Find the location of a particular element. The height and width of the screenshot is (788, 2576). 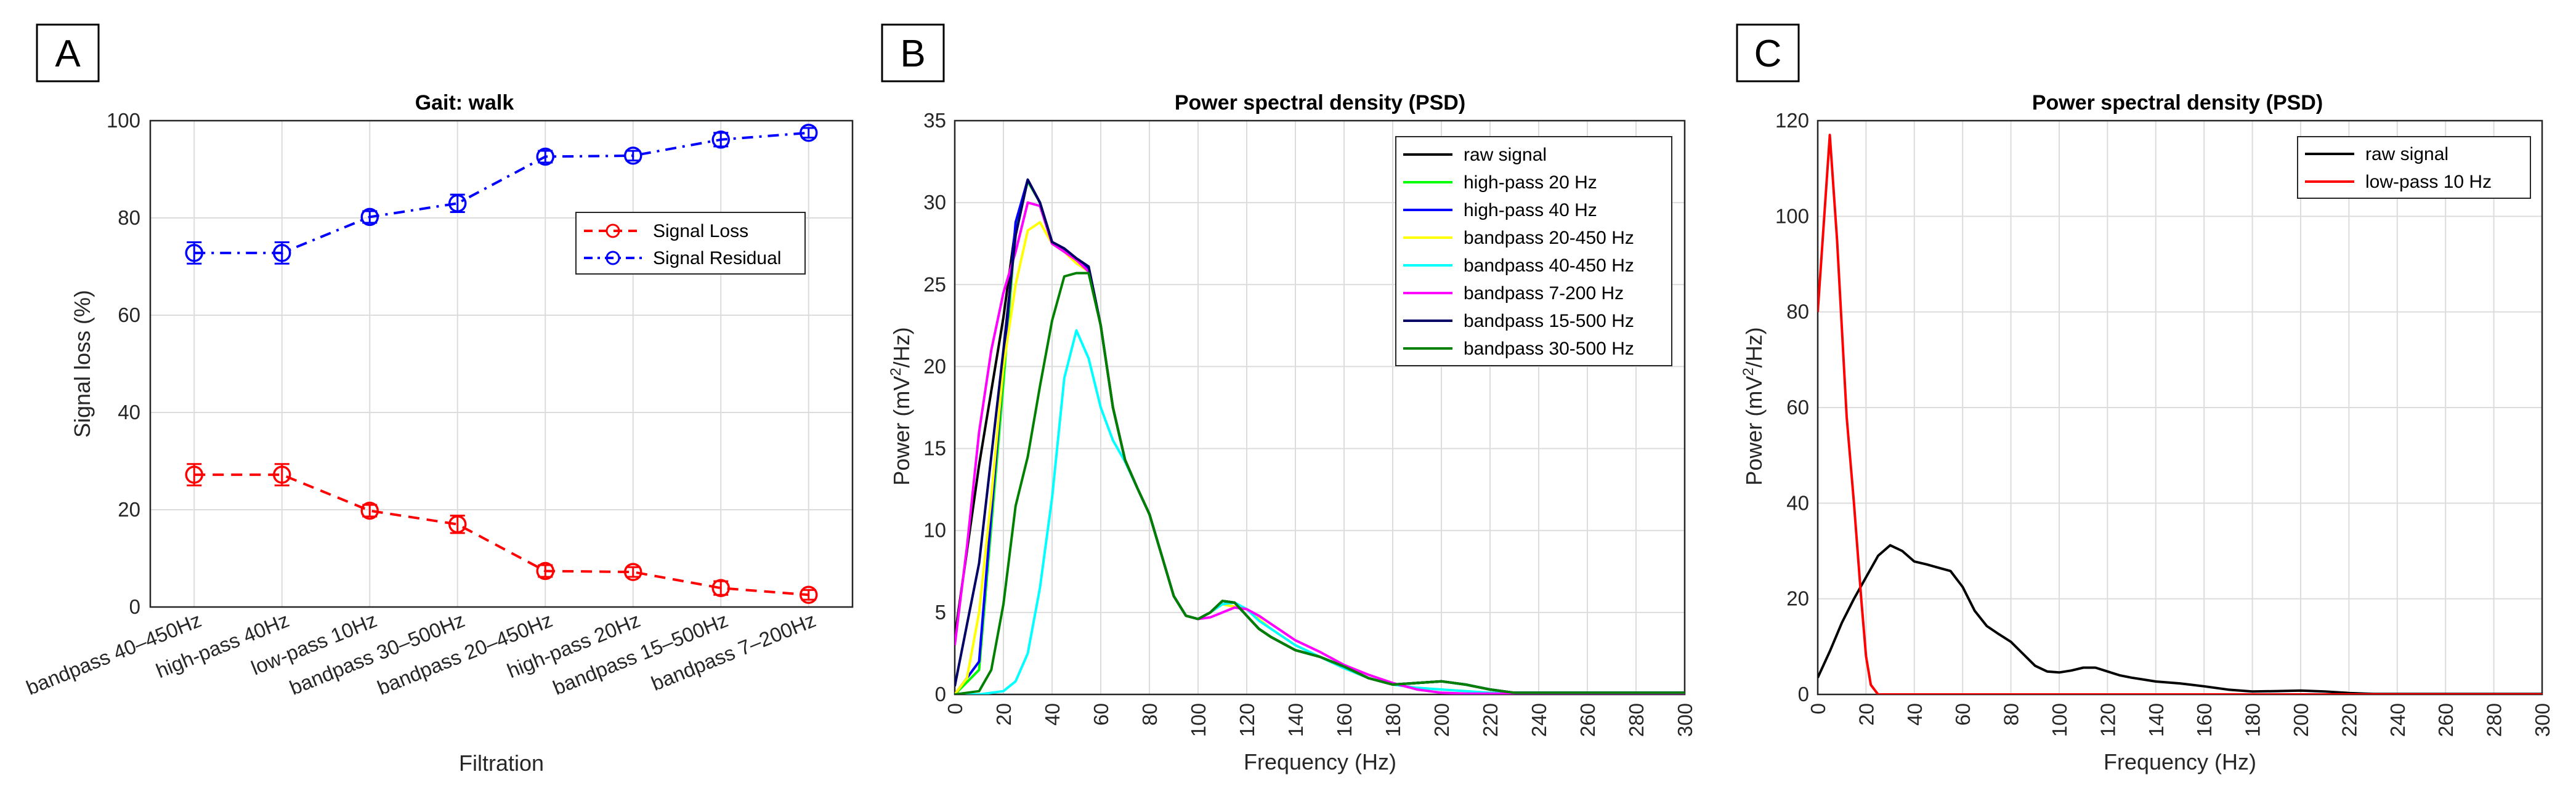

panel-b-title: Power spectral density (PSD) is located at coordinates (1320, 103).